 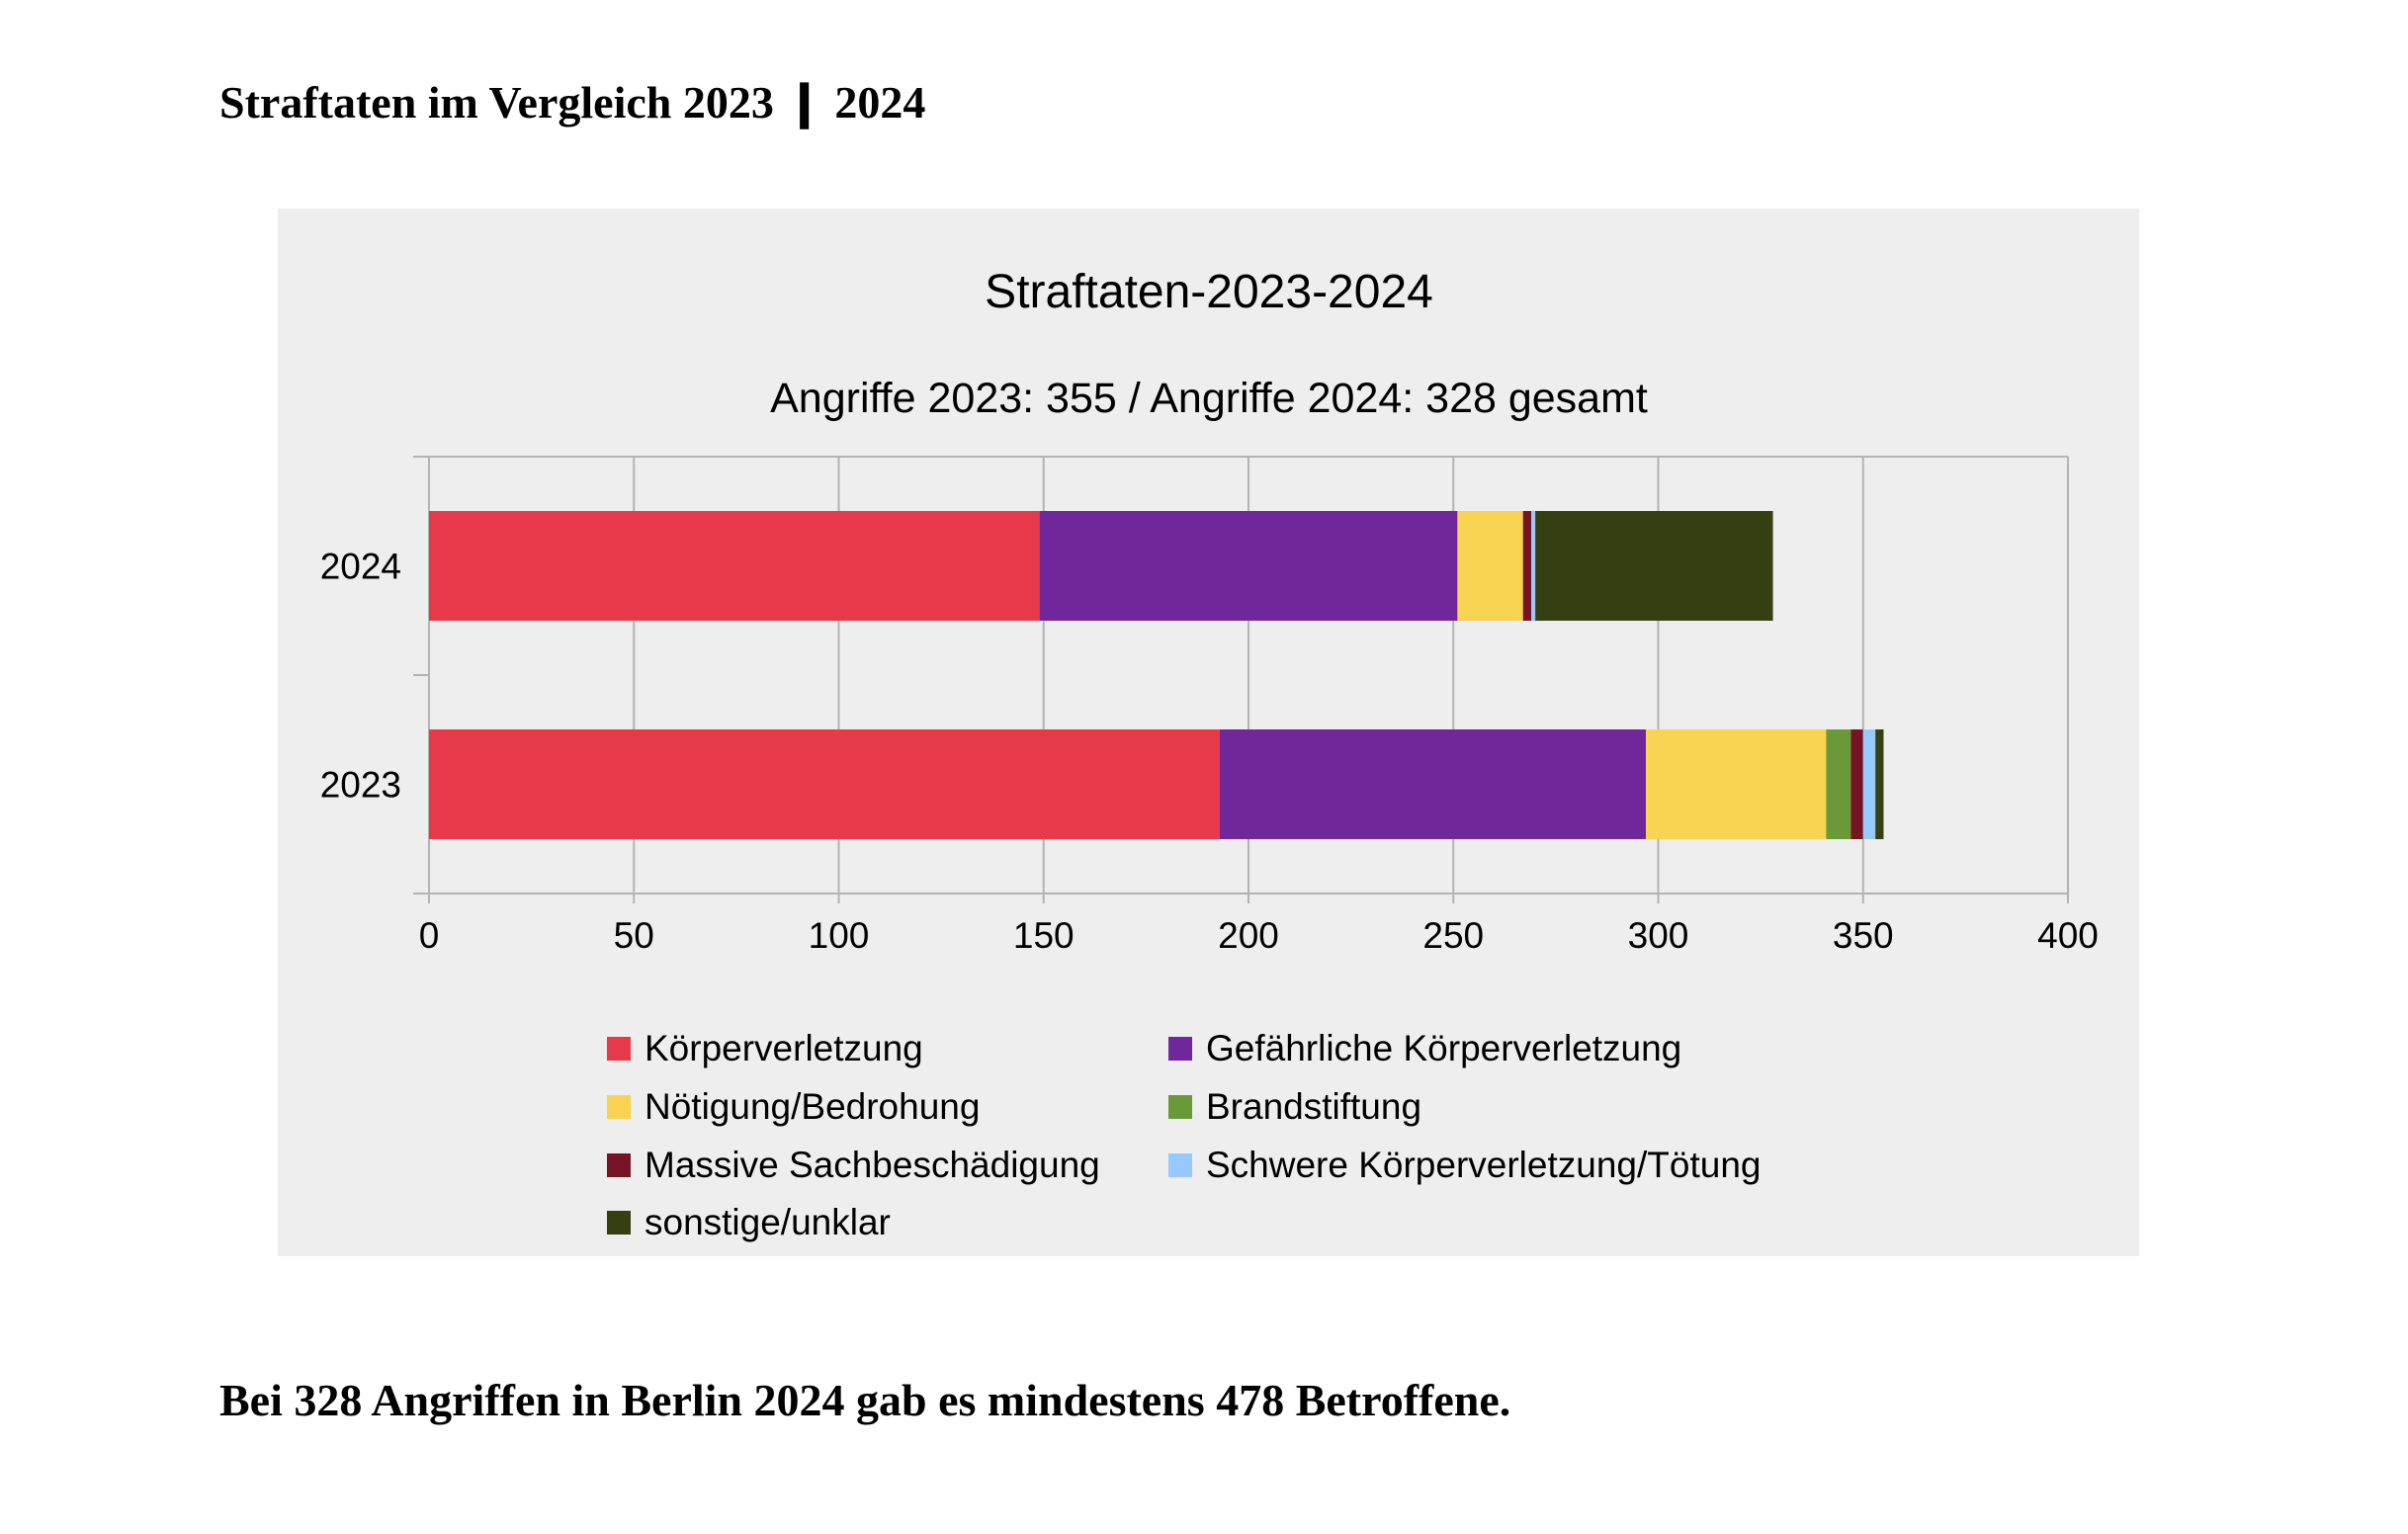 I want to click on x-tick-label: 350, so click(x=1864, y=936).